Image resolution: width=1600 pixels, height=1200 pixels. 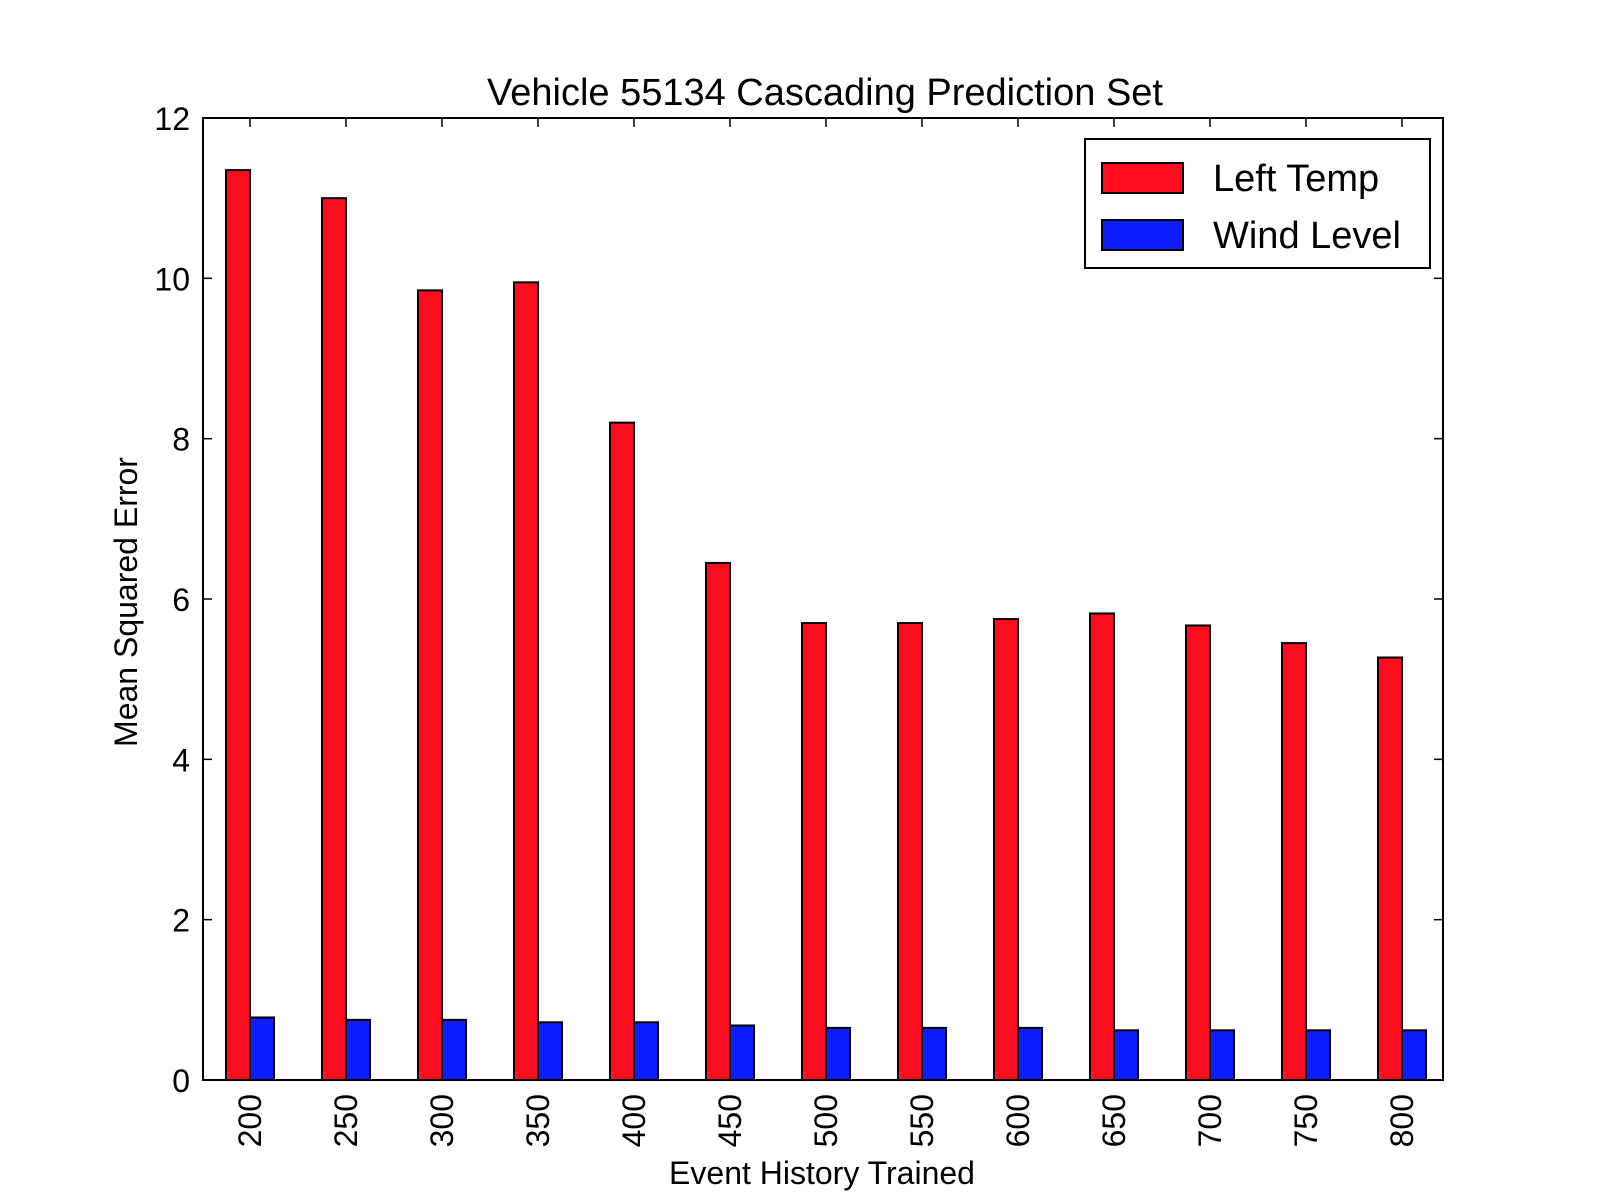 I want to click on y-tick-label: 0, so click(x=181, y=1081).